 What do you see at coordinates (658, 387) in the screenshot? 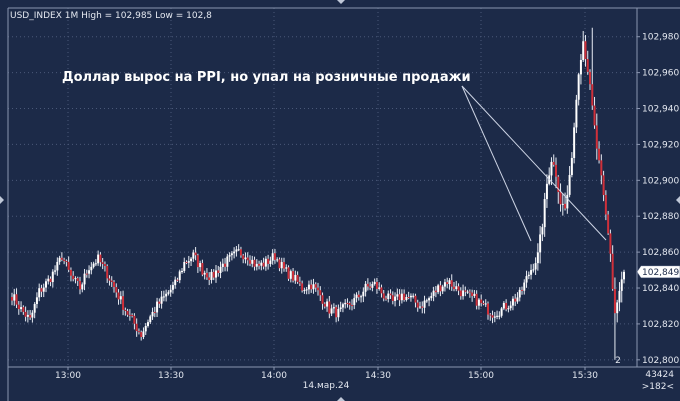
I see `footer-range: >182<` at bounding box center [658, 387].